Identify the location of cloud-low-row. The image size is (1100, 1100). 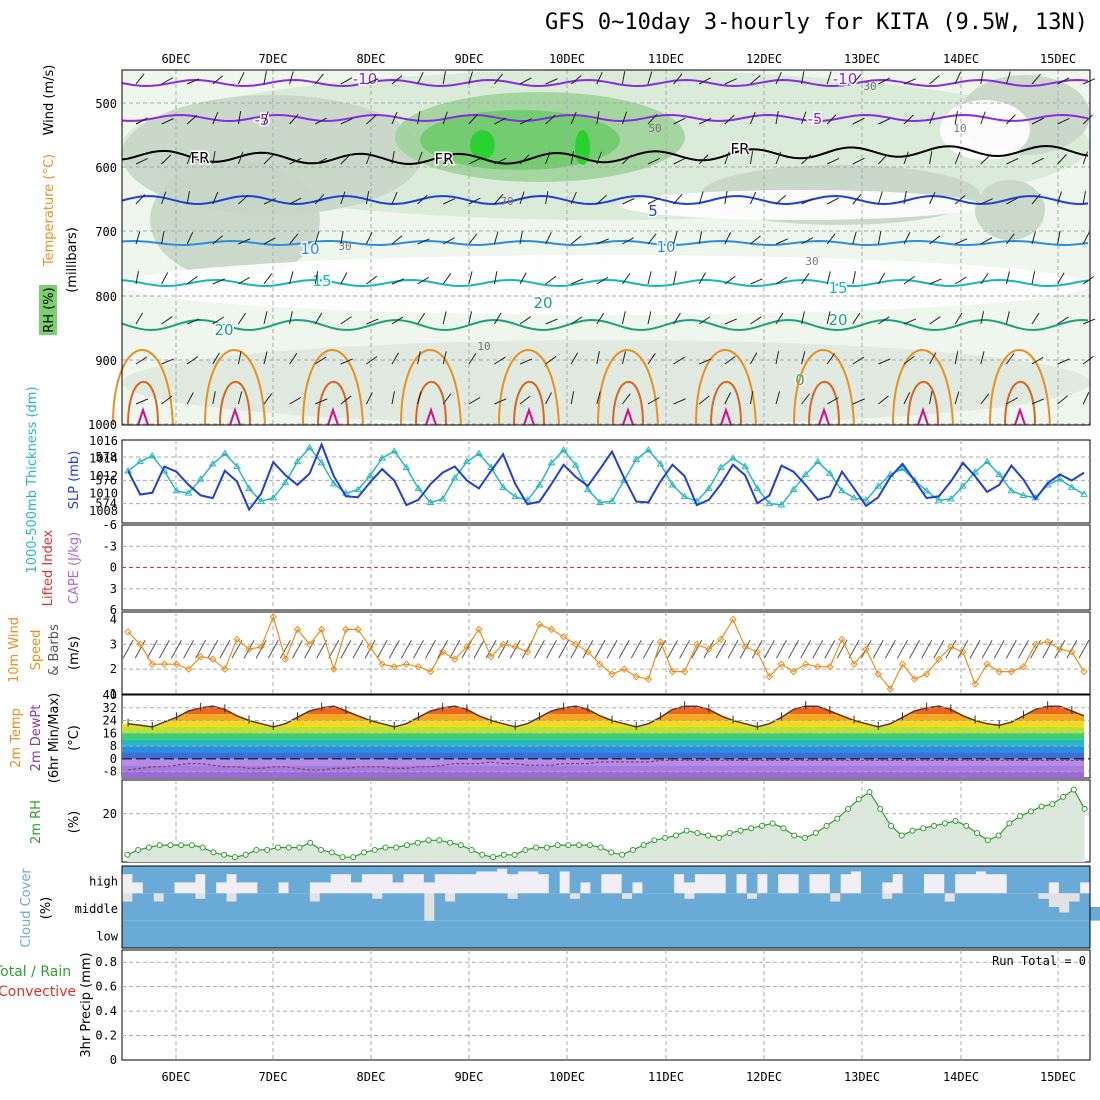
(606, 934).